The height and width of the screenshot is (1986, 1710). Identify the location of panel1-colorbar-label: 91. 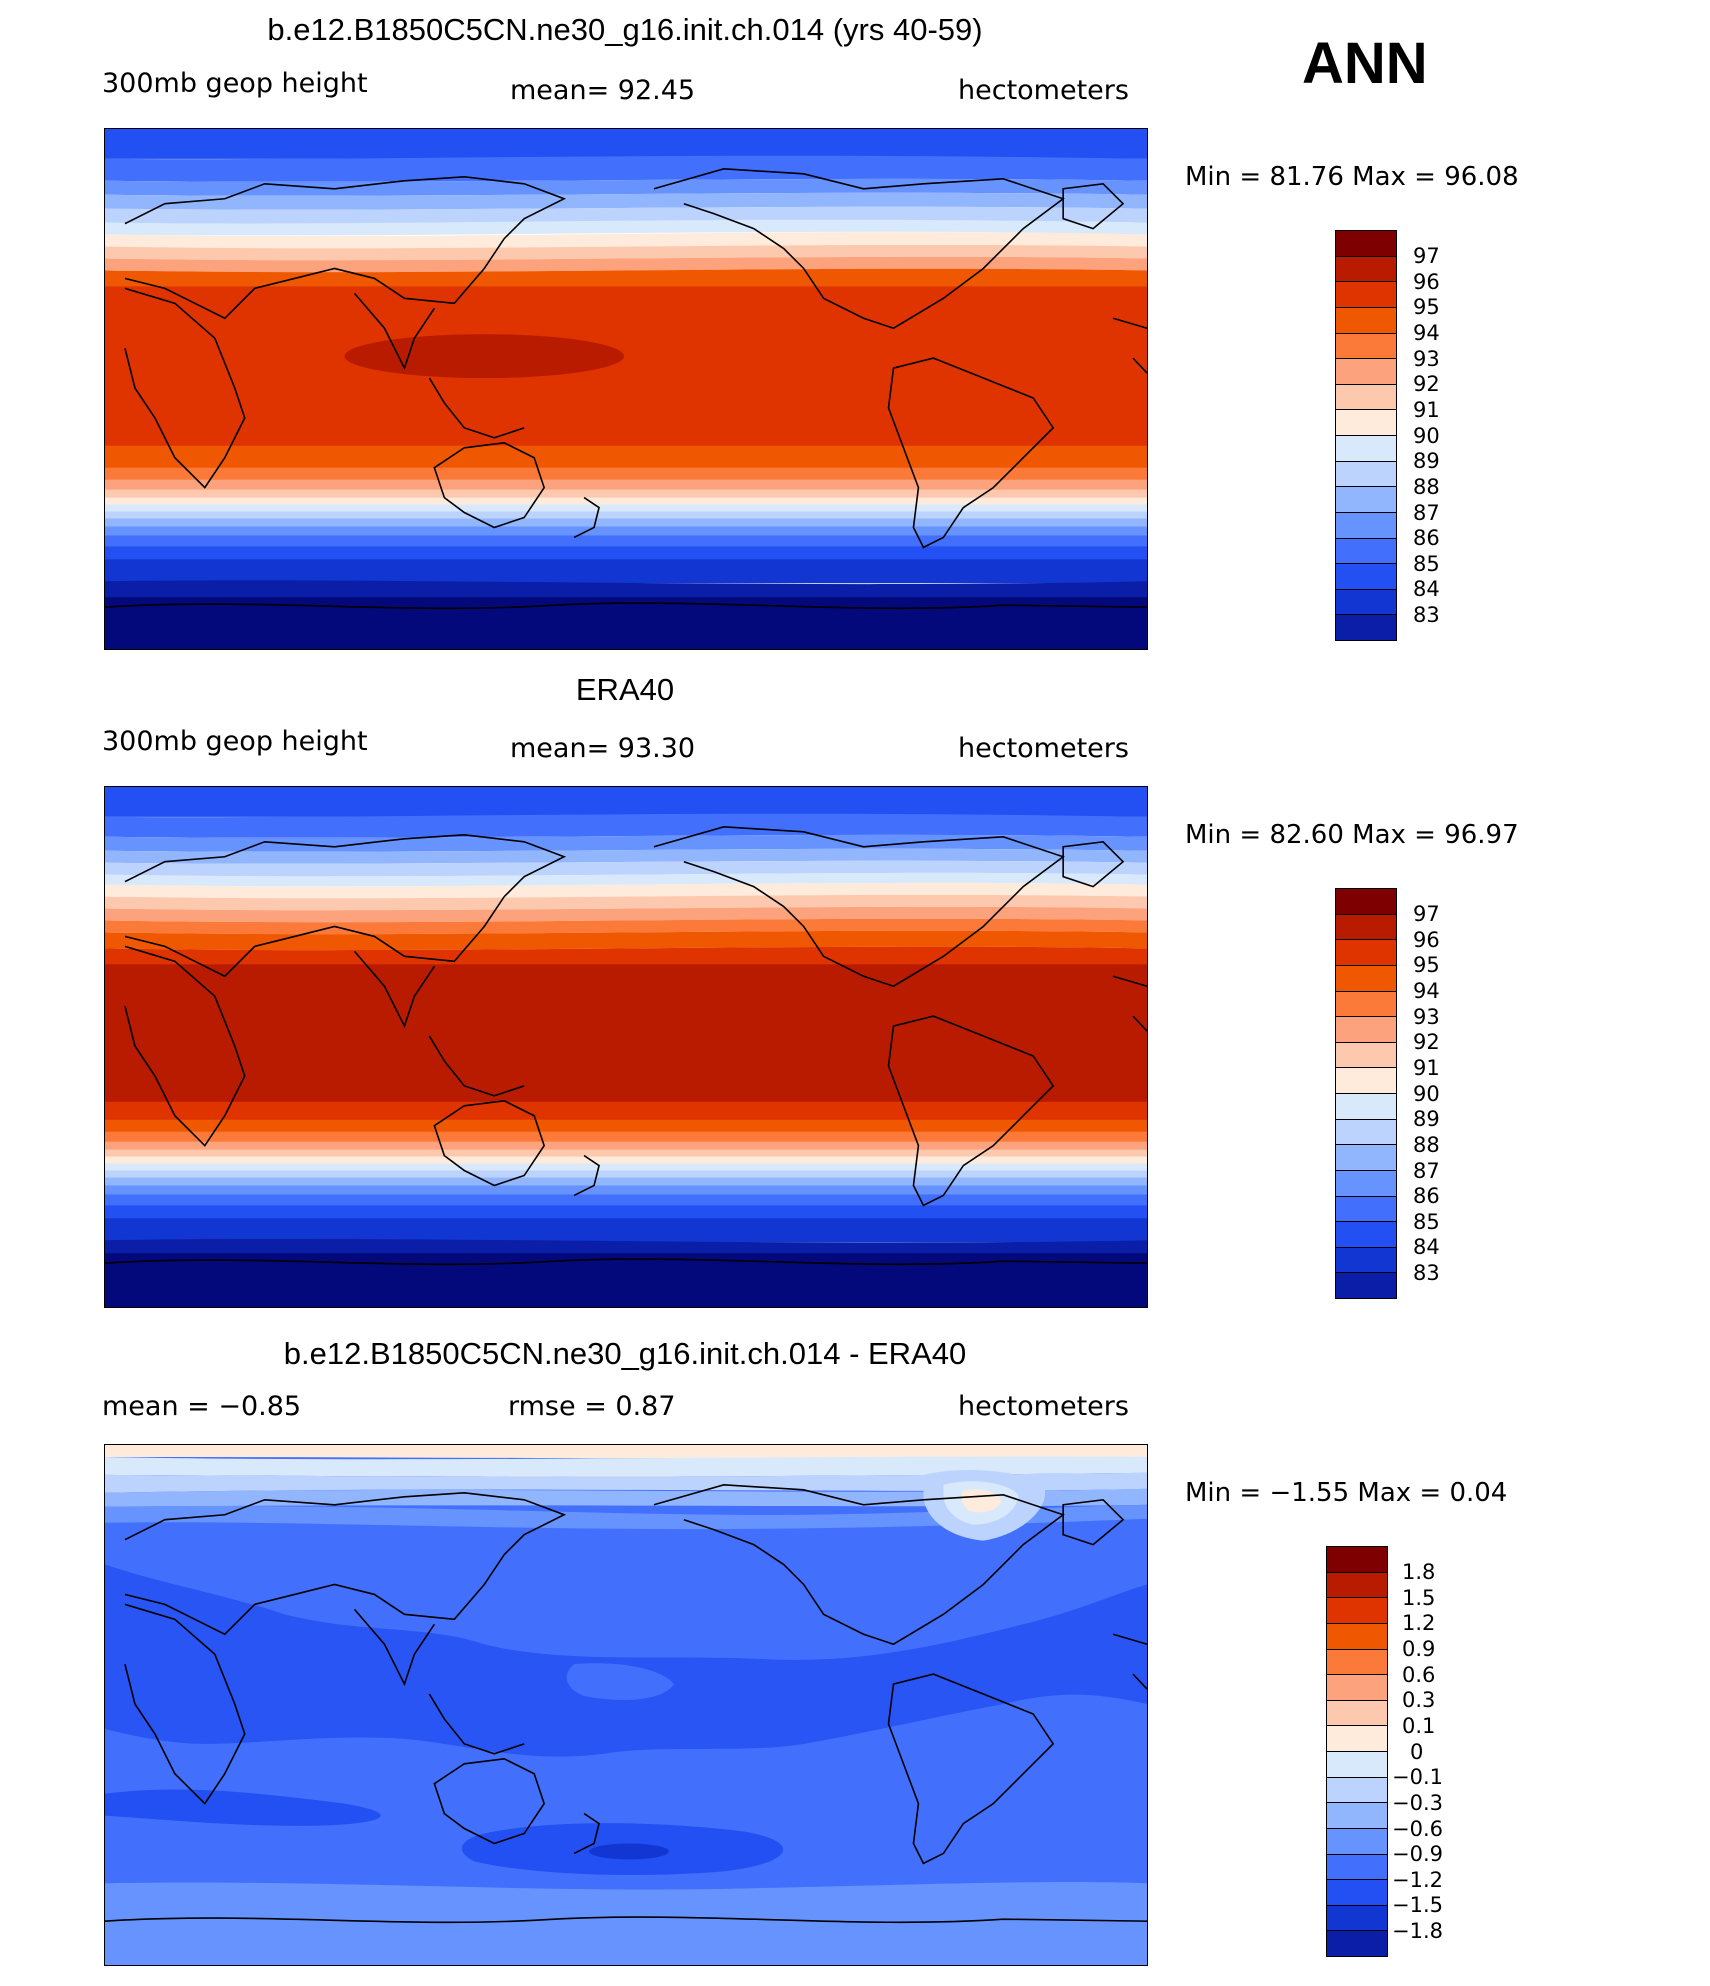
(1426, 410).